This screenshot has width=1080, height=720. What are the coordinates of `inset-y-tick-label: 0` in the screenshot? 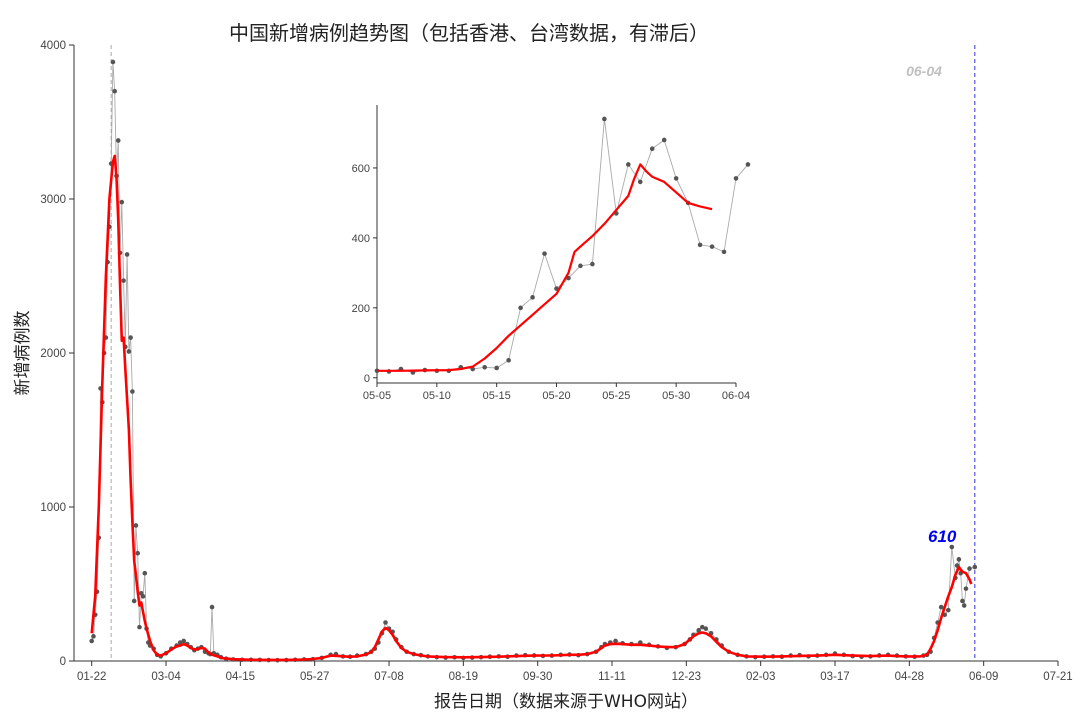 It's located at (367, 379).